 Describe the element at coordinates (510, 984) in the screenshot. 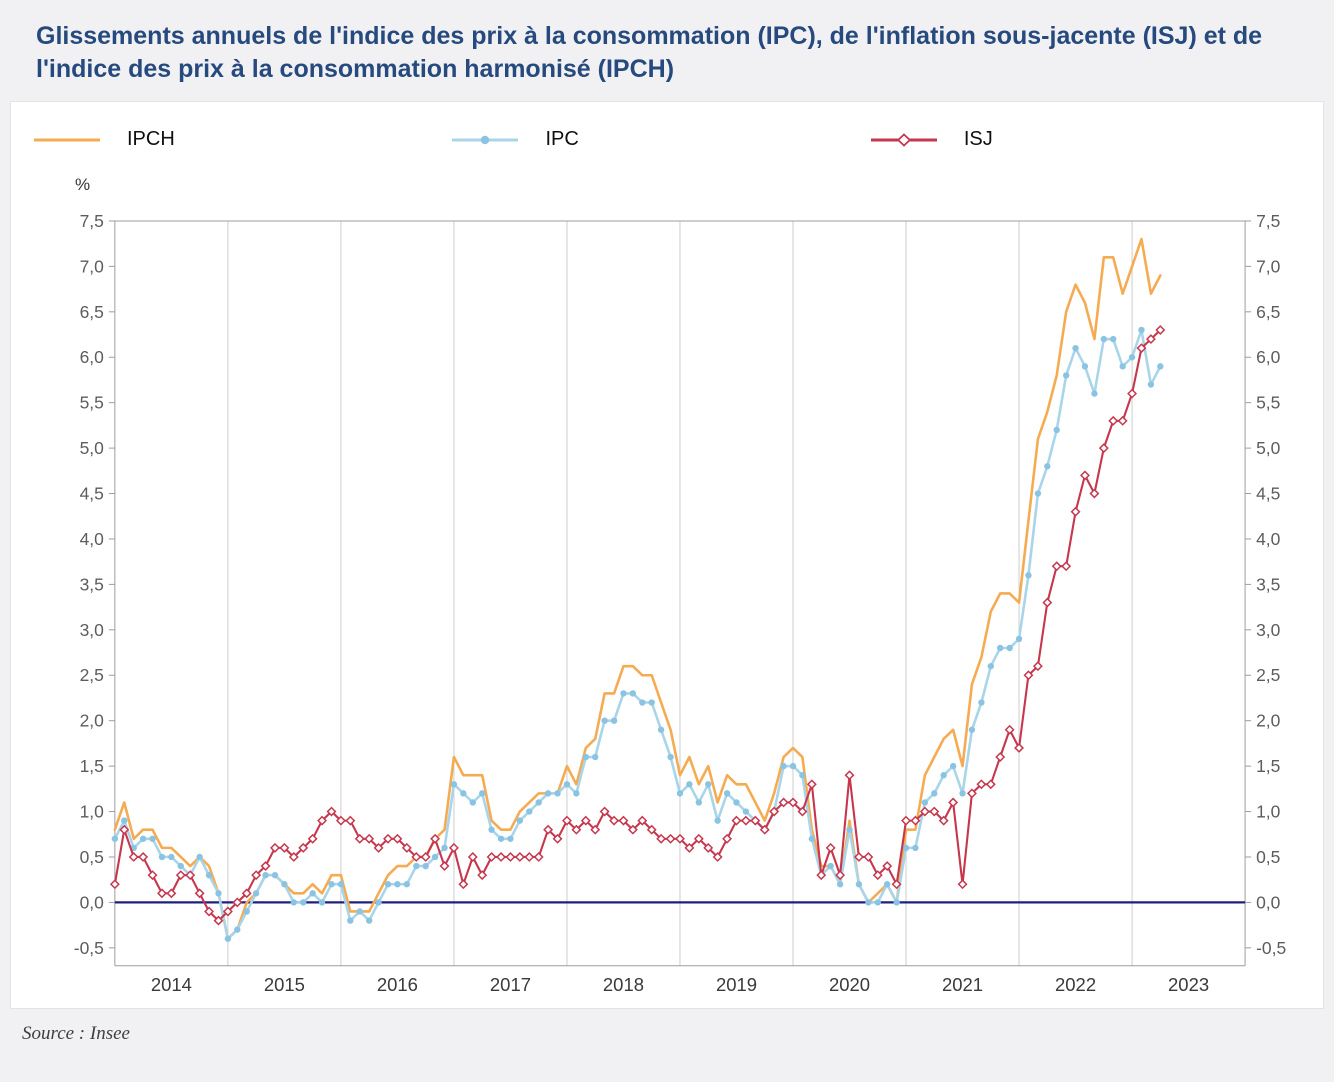

I see `svg-text: 2017` at that location.